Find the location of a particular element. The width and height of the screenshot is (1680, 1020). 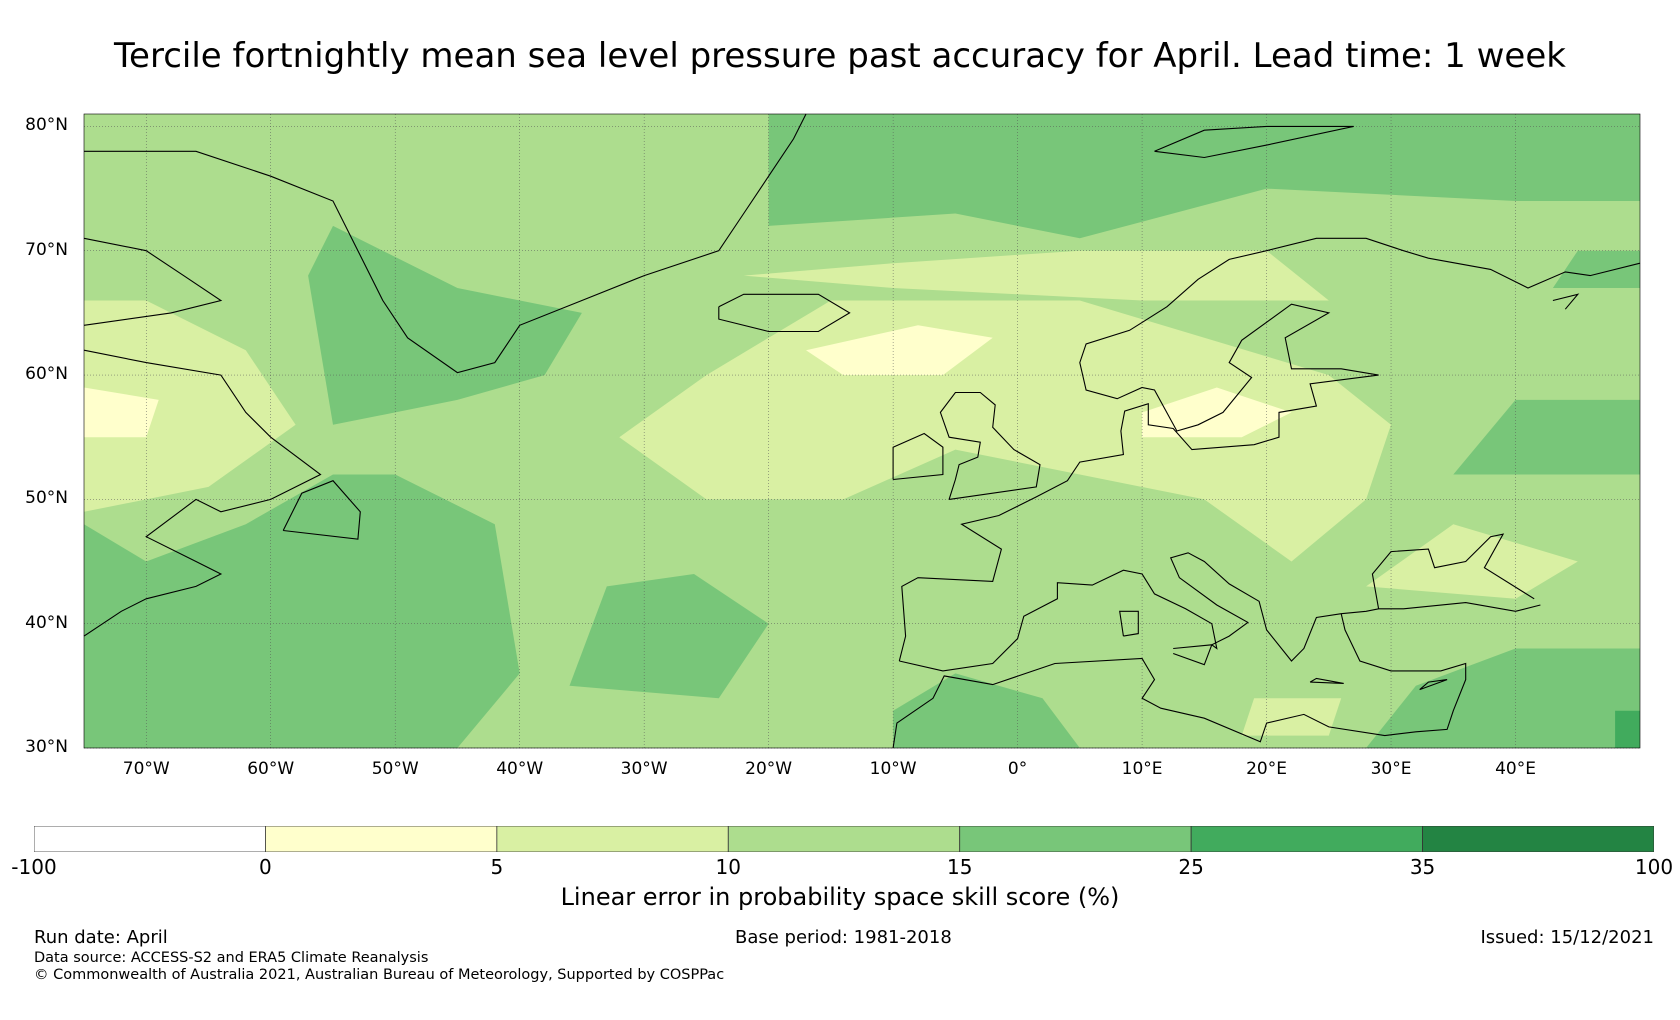

colorbar is located at coordinates (844, 839).